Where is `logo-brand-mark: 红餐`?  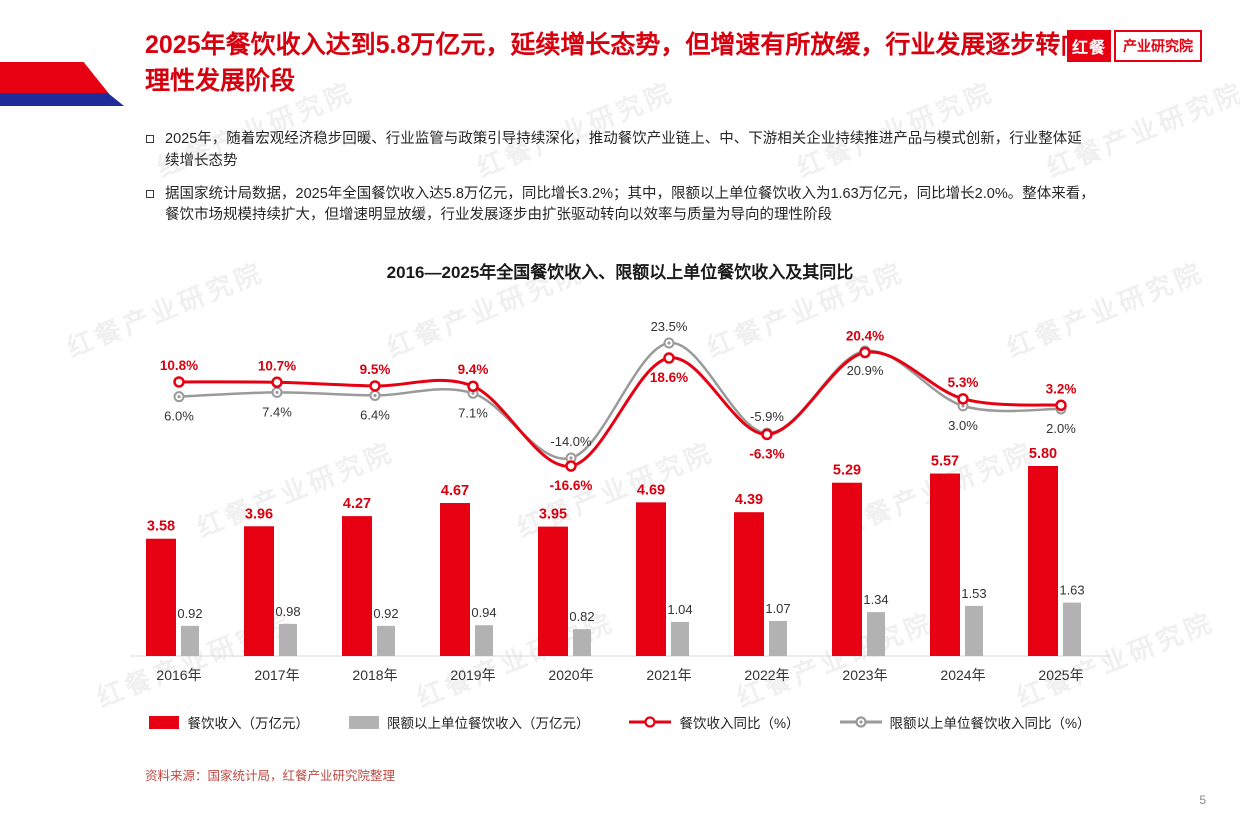
logo-brand-mark: 红餐 is located at coordinates (1088, 46).